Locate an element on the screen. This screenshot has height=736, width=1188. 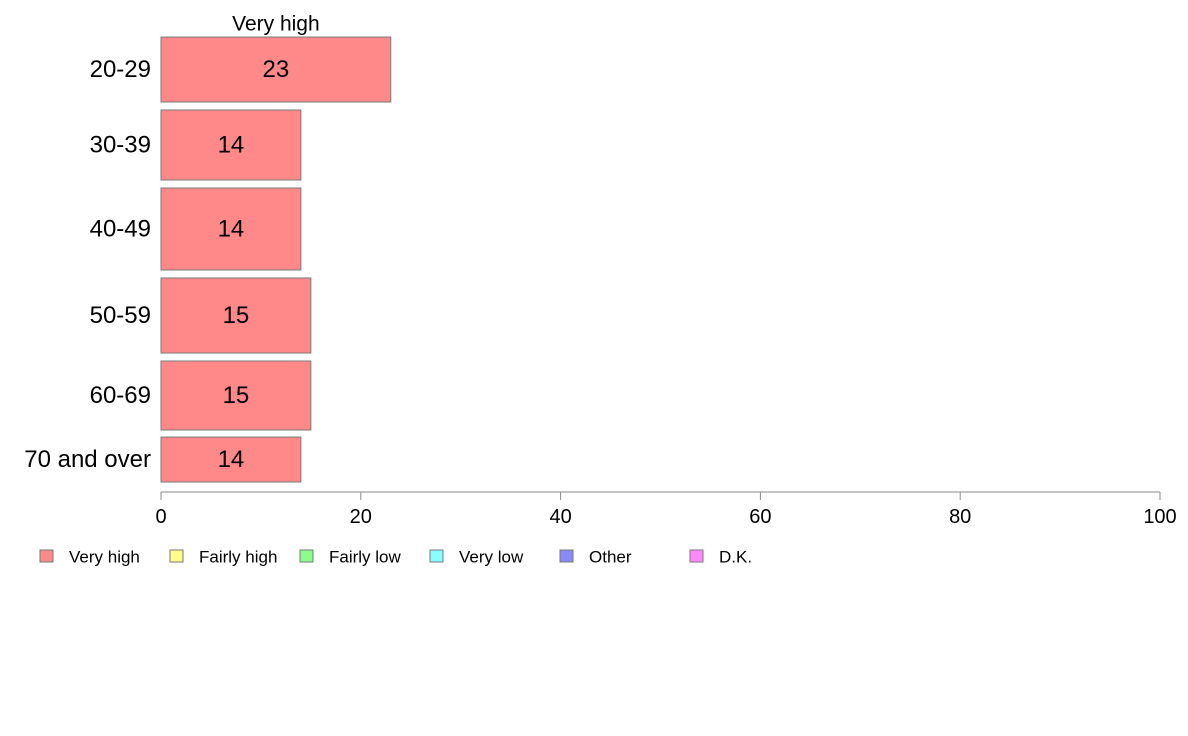
x-axis: 0 20 40 60 80 100 is located at coordinates (666, 509).